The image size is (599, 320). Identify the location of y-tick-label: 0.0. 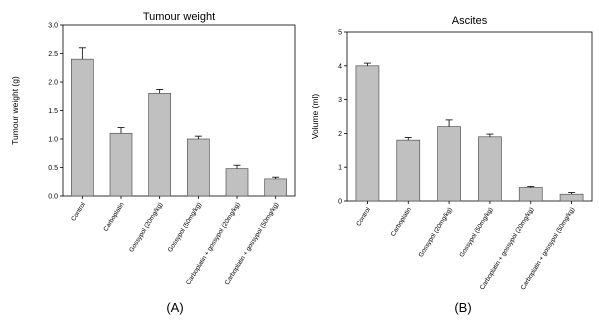
(53, 197).